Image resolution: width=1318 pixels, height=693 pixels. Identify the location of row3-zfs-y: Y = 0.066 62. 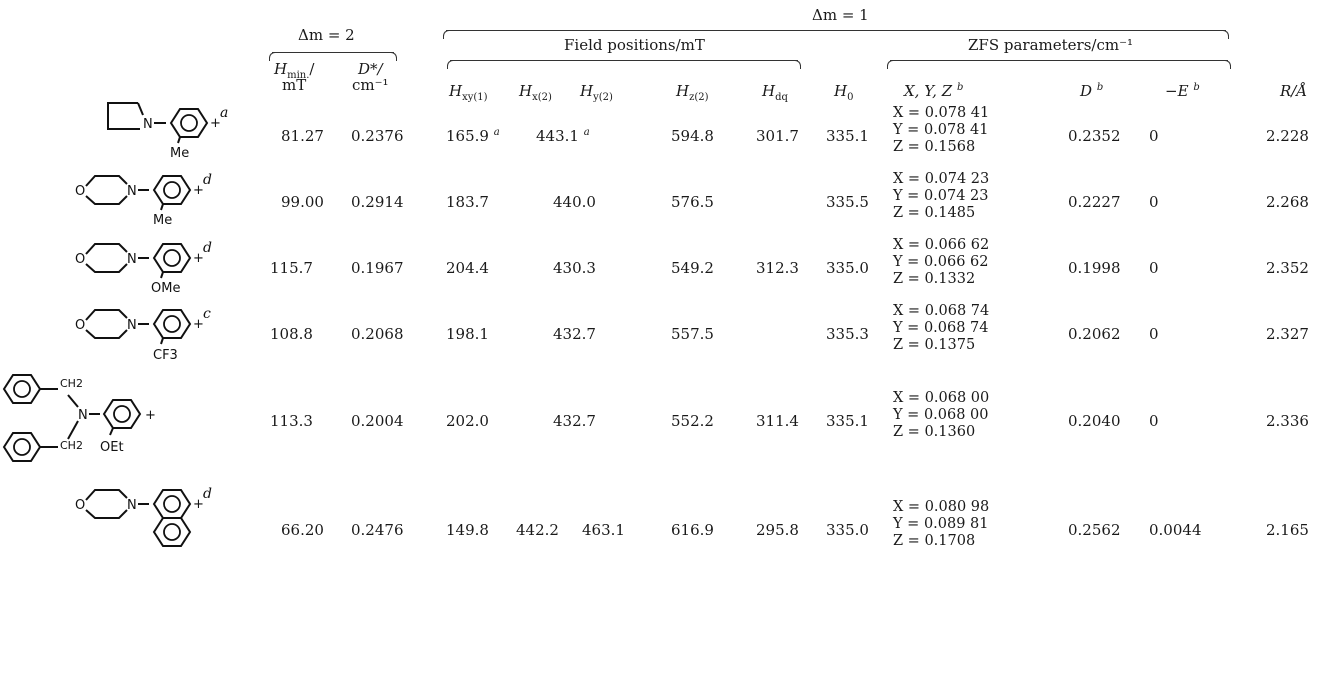
(941, 262).